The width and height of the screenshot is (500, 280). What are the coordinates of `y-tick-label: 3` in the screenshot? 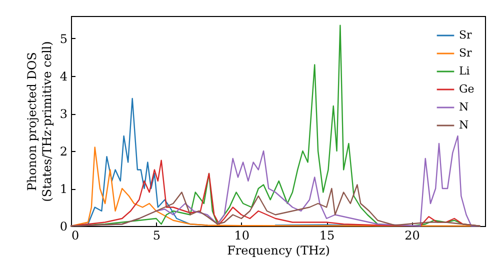 It's located at (64, 114).